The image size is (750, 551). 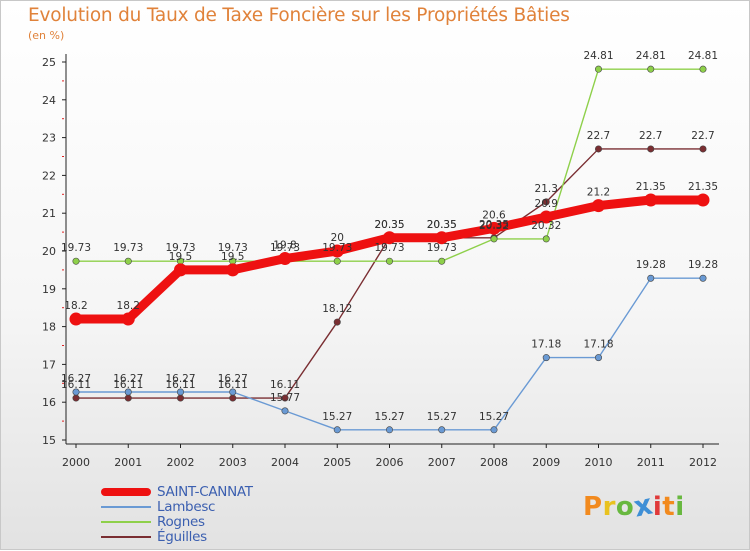 I want to click on y-tick-label: 16, so click(x=49, y=402).